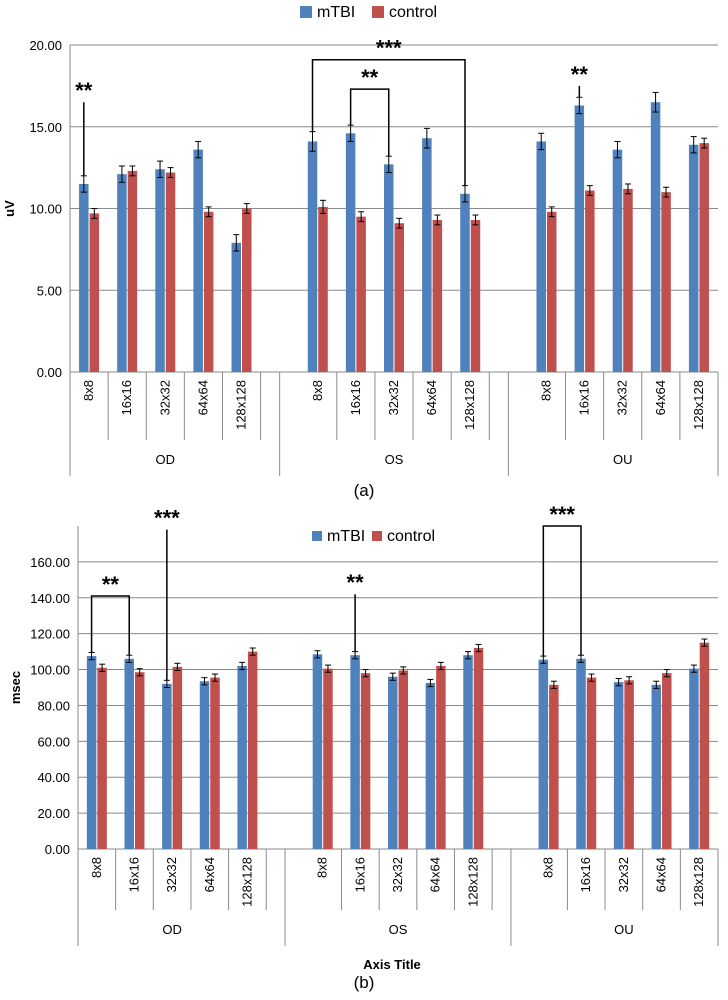 The height and width of the screenshot is (1000, 728). I want to click on y-tick-label: 60.00, so click(53, 741).